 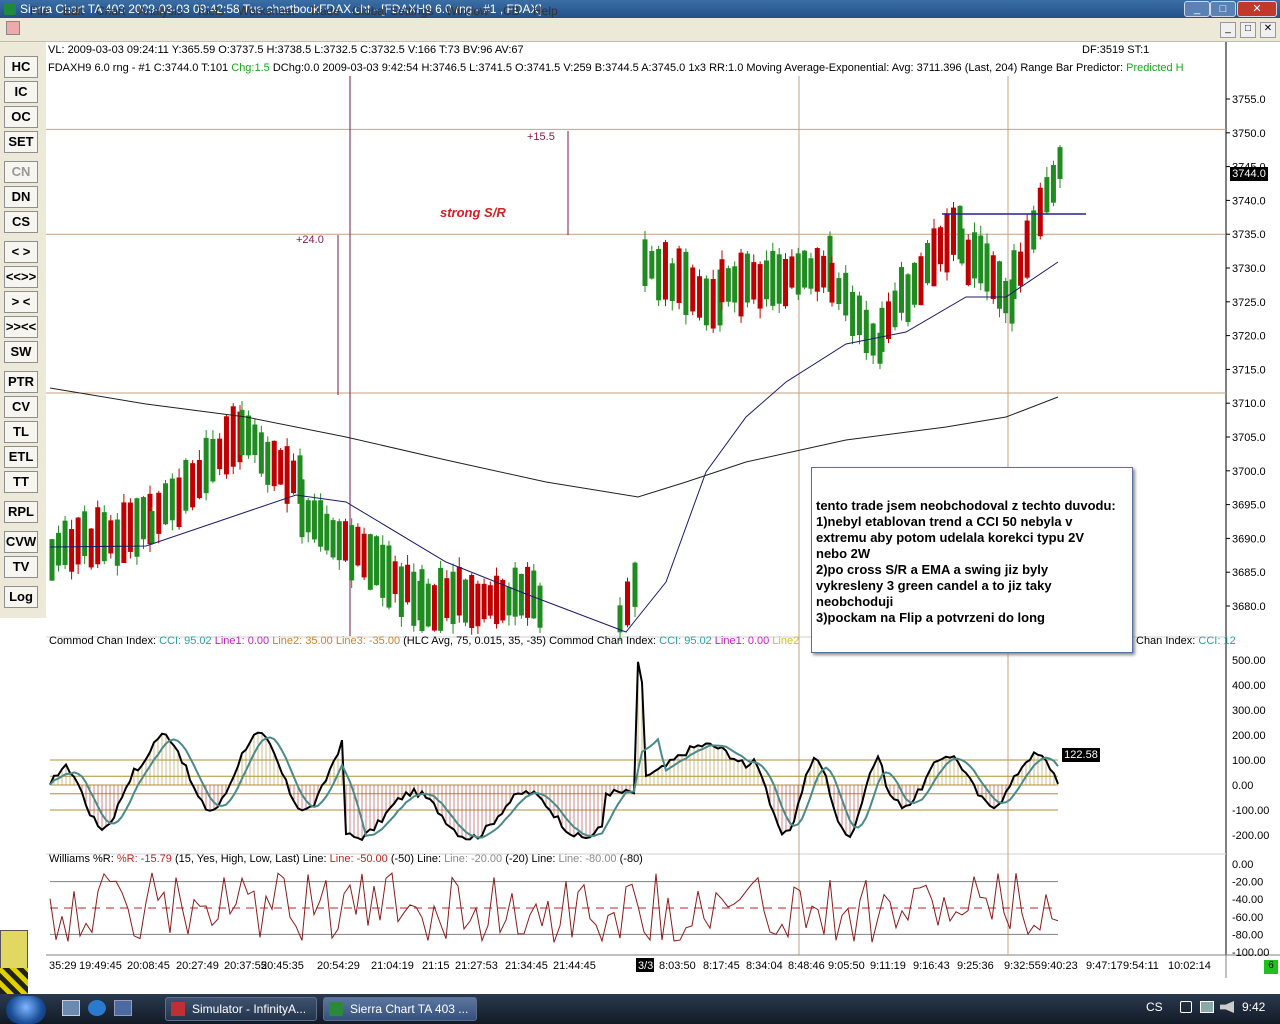 What do you see at coordinates (1223, 9) in the screenshot?
I see `maximize-button: □` at bounding box center [1223, 9].